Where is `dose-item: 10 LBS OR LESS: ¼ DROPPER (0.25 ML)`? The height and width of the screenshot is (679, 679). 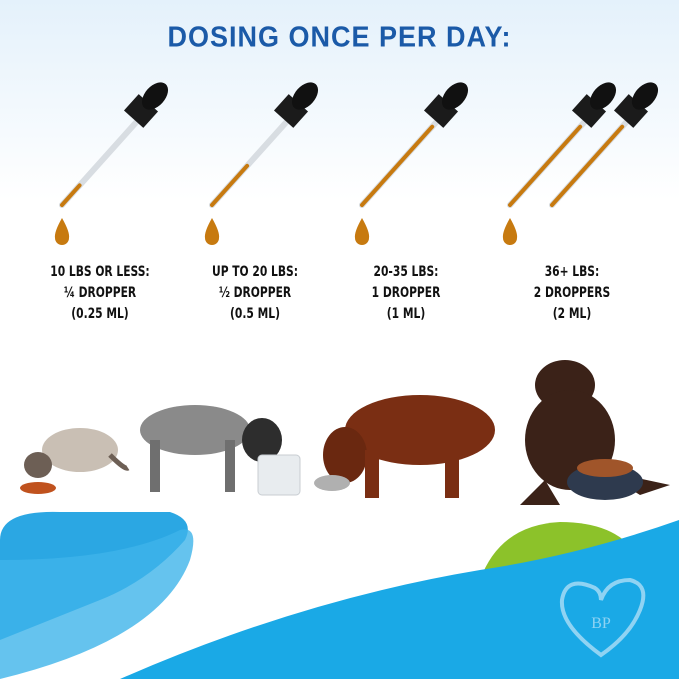 dose-item: 10 LBS OR LESS: ¼ DROPPER (0.25 ML) is located at coordinates (100, 293).